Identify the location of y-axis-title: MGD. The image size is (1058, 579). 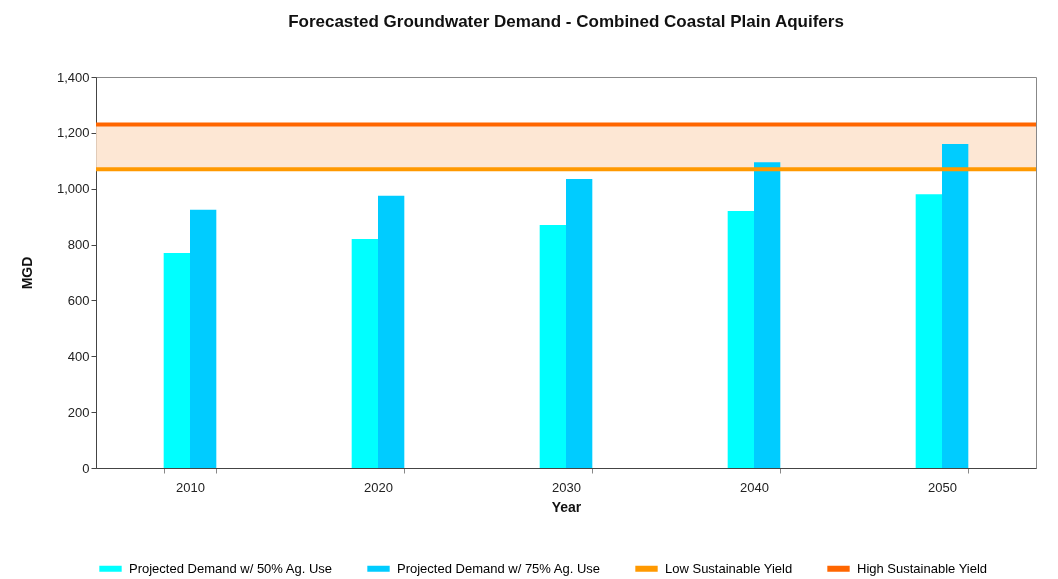
(26, 273).